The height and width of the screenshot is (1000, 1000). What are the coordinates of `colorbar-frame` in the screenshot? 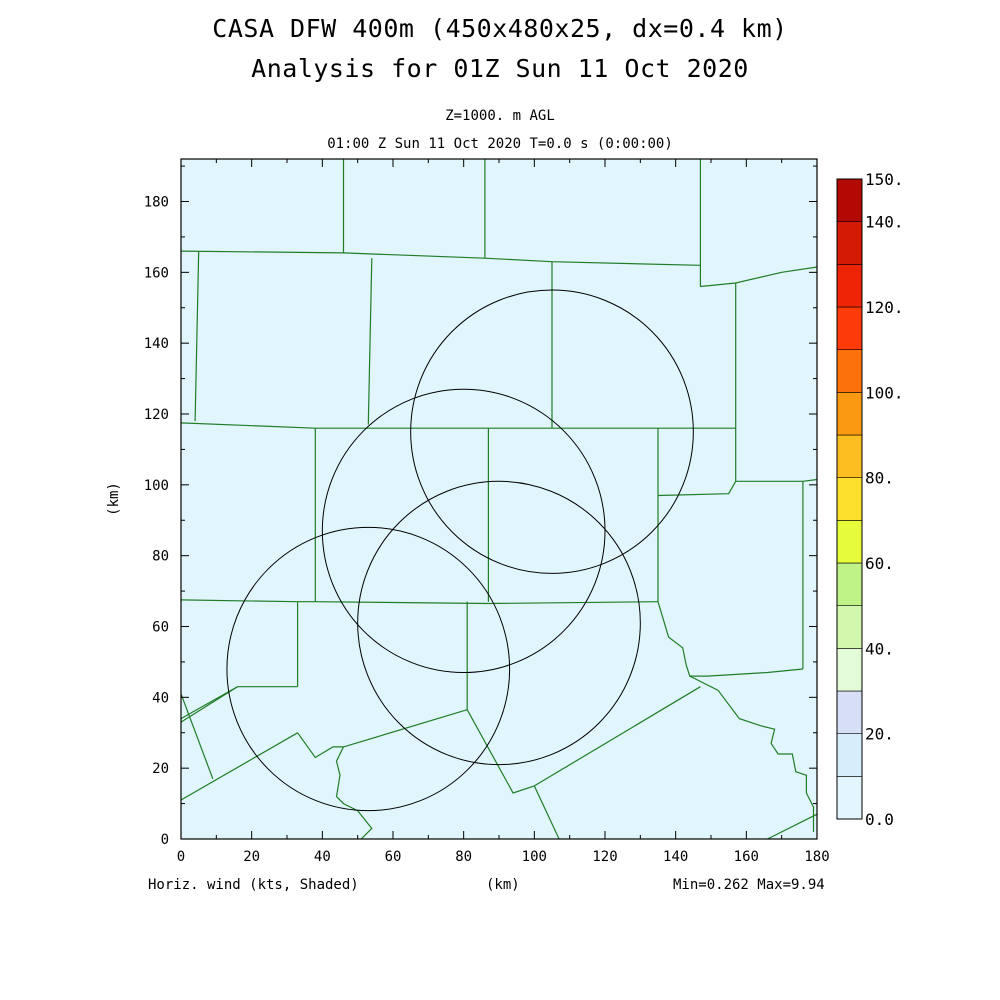 It's located at (849, 499).